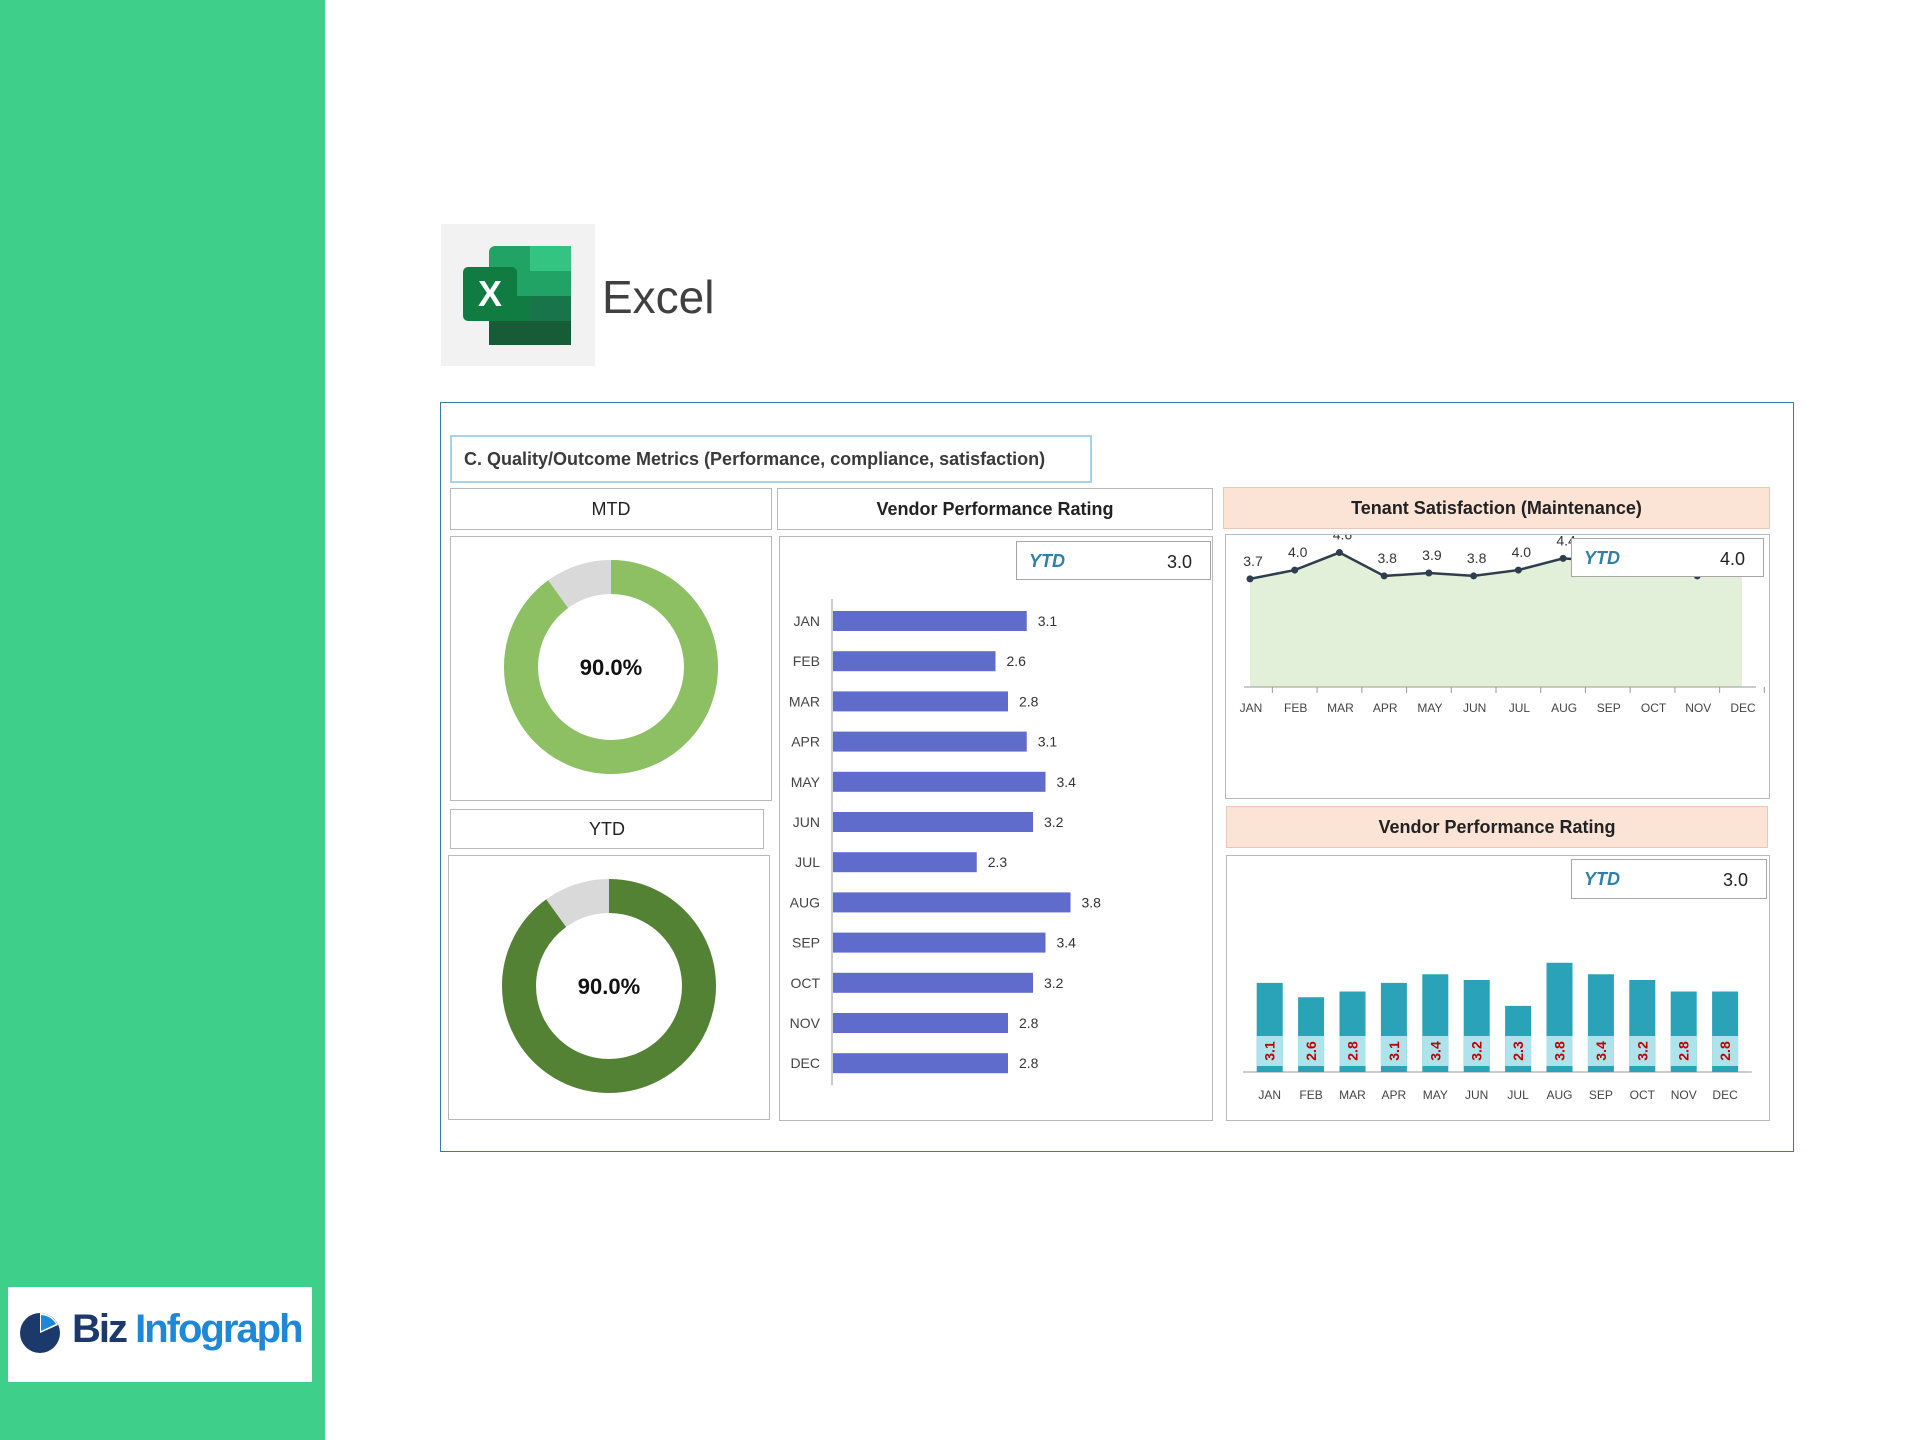  I want to click on data-label: 3.9, so click(1432, 555).